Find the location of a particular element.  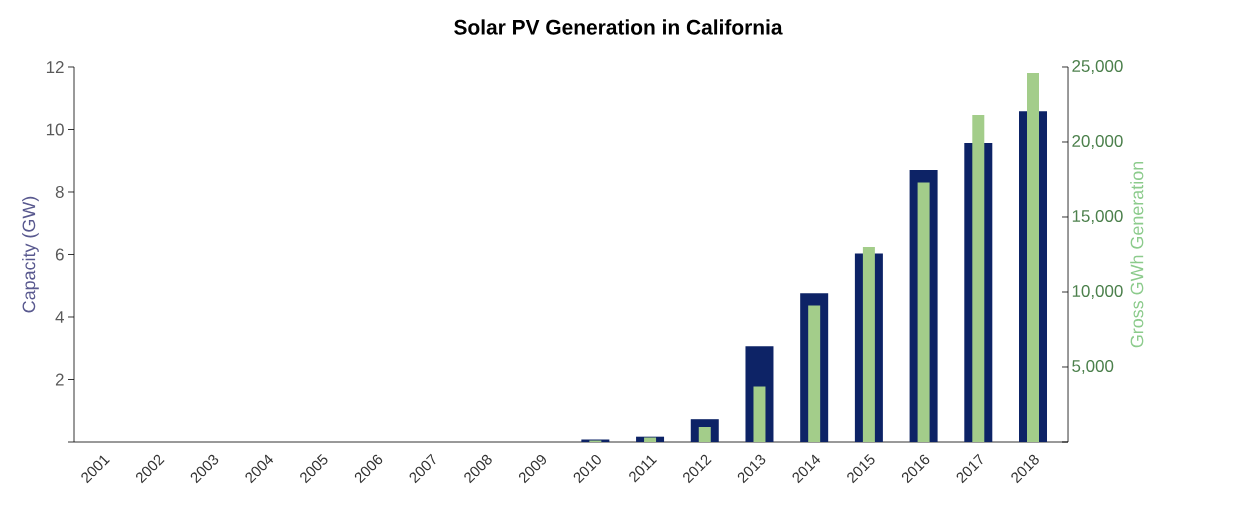

y-tick-label: 2 is located at coordinates (59, 379).